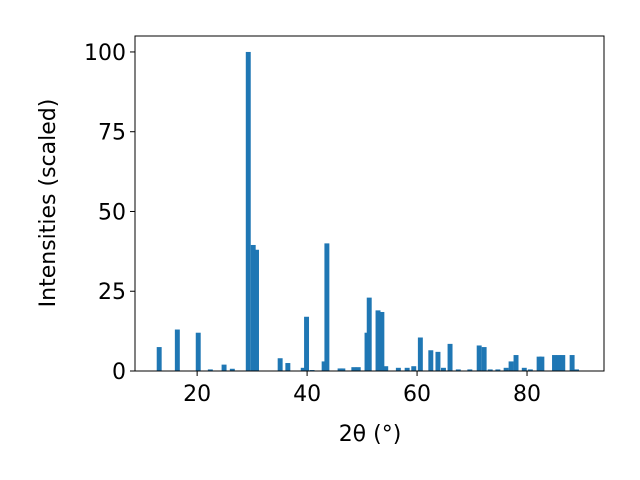 The height and width of the screenshot is (480, 640). I want to click on x-axis-label: 2θ (°), so click(370, 434).